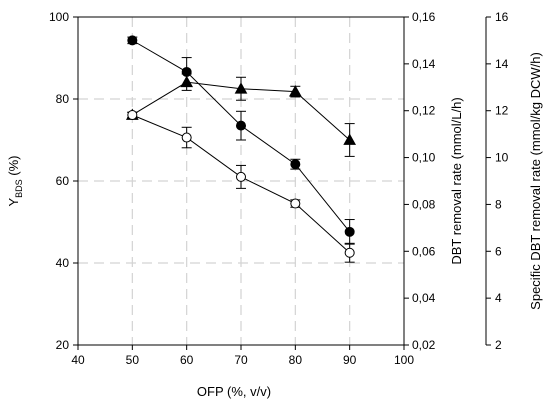 The image size is (550, 407). Describe the element at coordinates (498, 204) in the screenshot. I see `y-right2-tick-label: 8` at that location.